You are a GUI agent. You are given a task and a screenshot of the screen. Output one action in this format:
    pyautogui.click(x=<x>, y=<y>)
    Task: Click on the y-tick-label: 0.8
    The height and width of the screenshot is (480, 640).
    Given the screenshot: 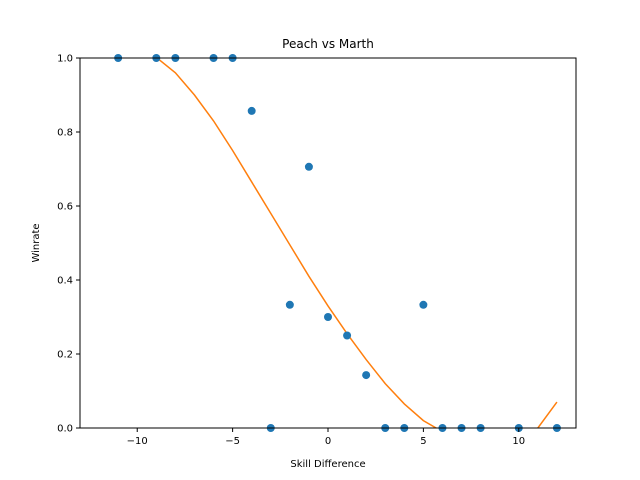 What is the action you would take?
    pyautogui.click(x=65, y=133)
    